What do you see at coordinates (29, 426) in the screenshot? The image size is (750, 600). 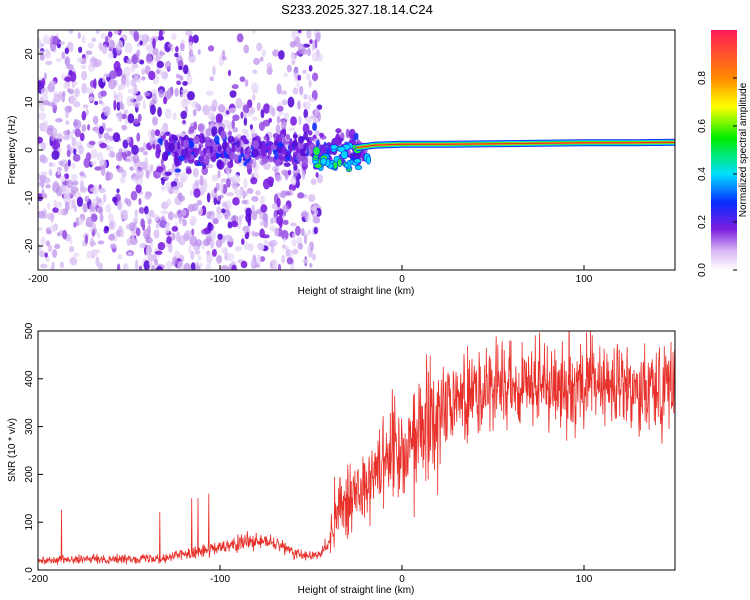 I see `snr-y-tick-label: 300` at bounding box center [29, 426].